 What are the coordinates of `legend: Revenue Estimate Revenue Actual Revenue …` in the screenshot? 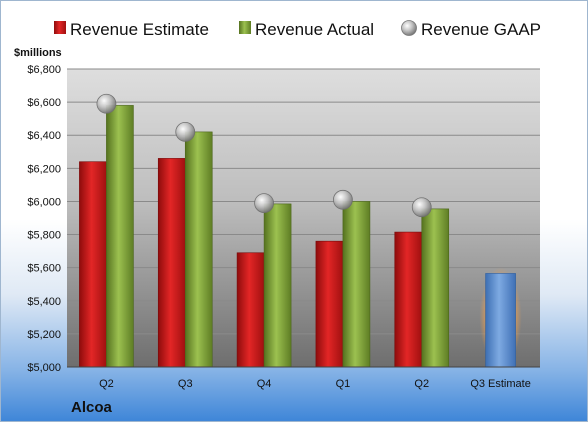 It's located at (297, 29).